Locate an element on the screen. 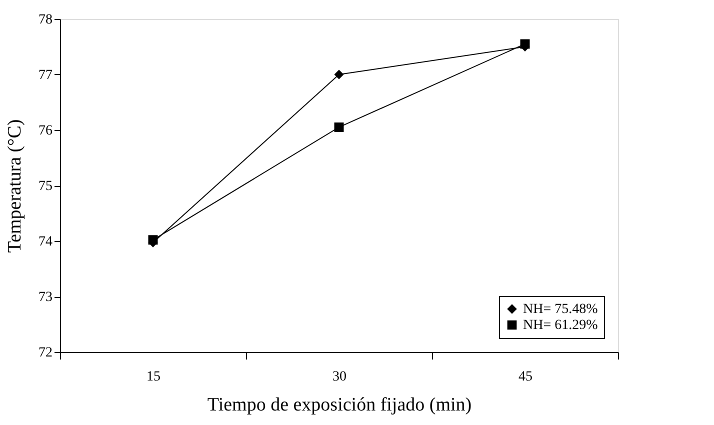 This screenshot has width=714, height=425. x-axis-title: Tiempo de exposición fijado (min) is located at coordinates (339, 405).